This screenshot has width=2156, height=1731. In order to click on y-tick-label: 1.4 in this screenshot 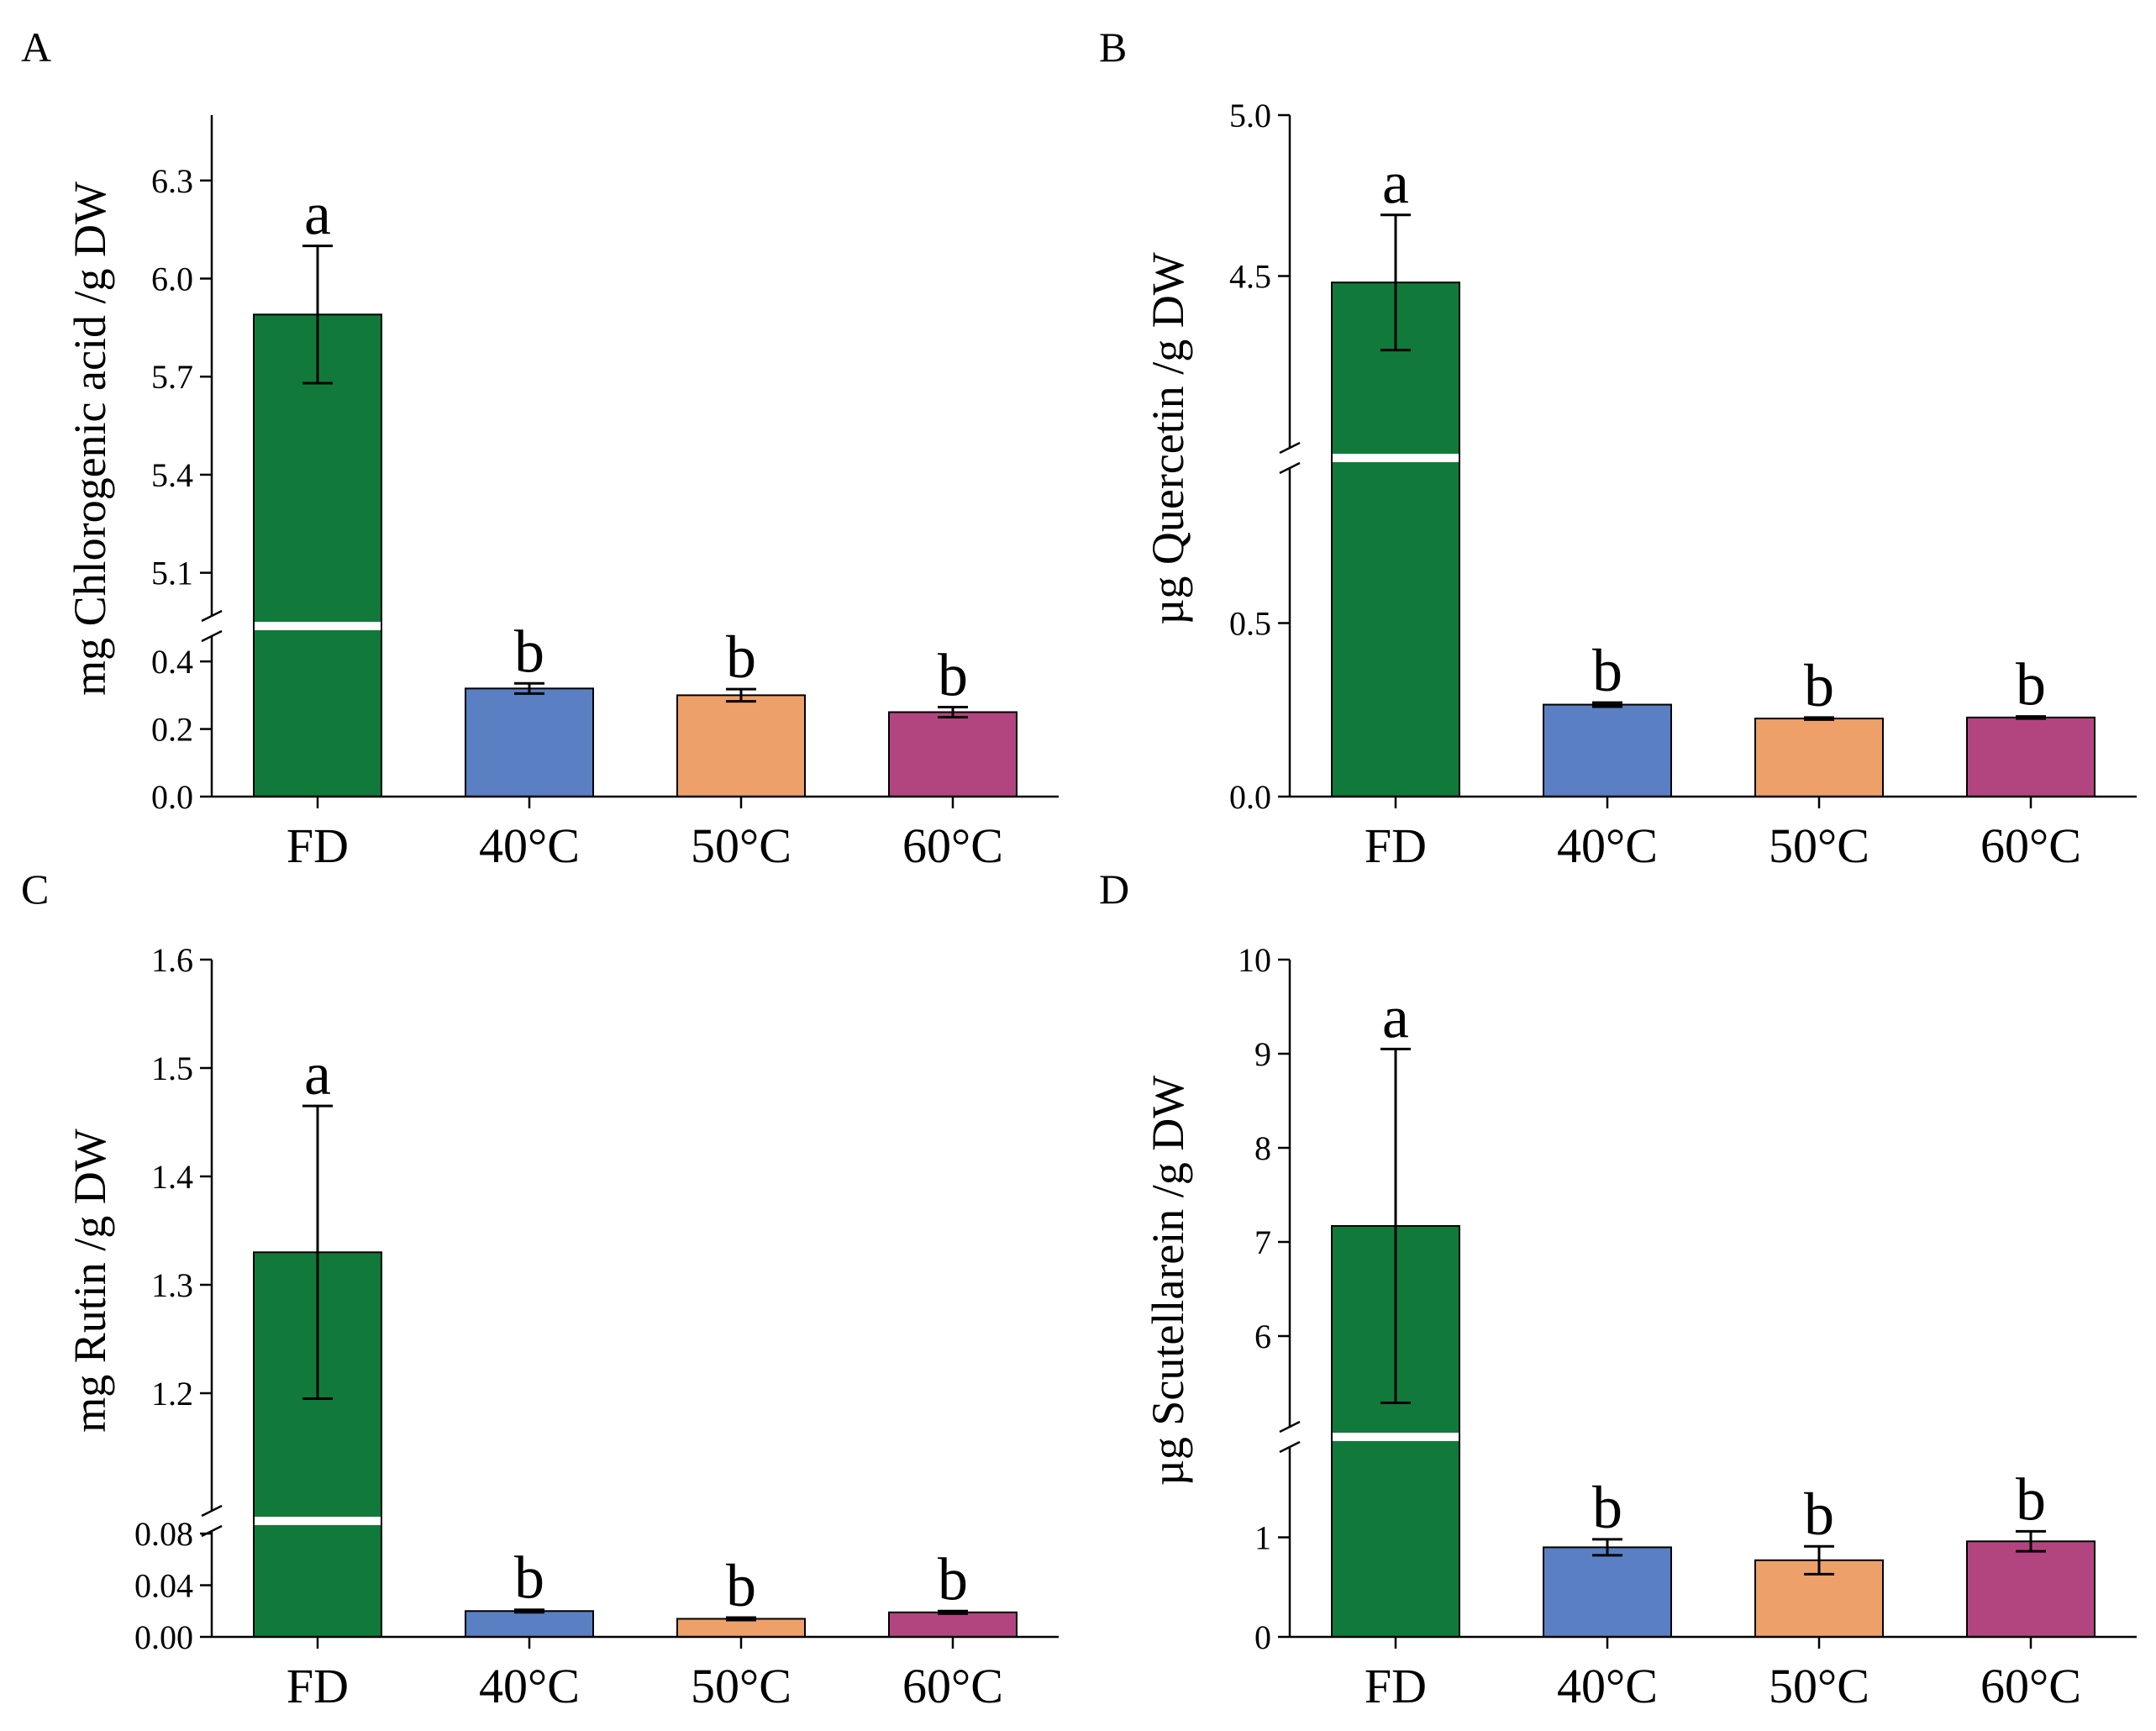, I will do `click(172, 1177)`.